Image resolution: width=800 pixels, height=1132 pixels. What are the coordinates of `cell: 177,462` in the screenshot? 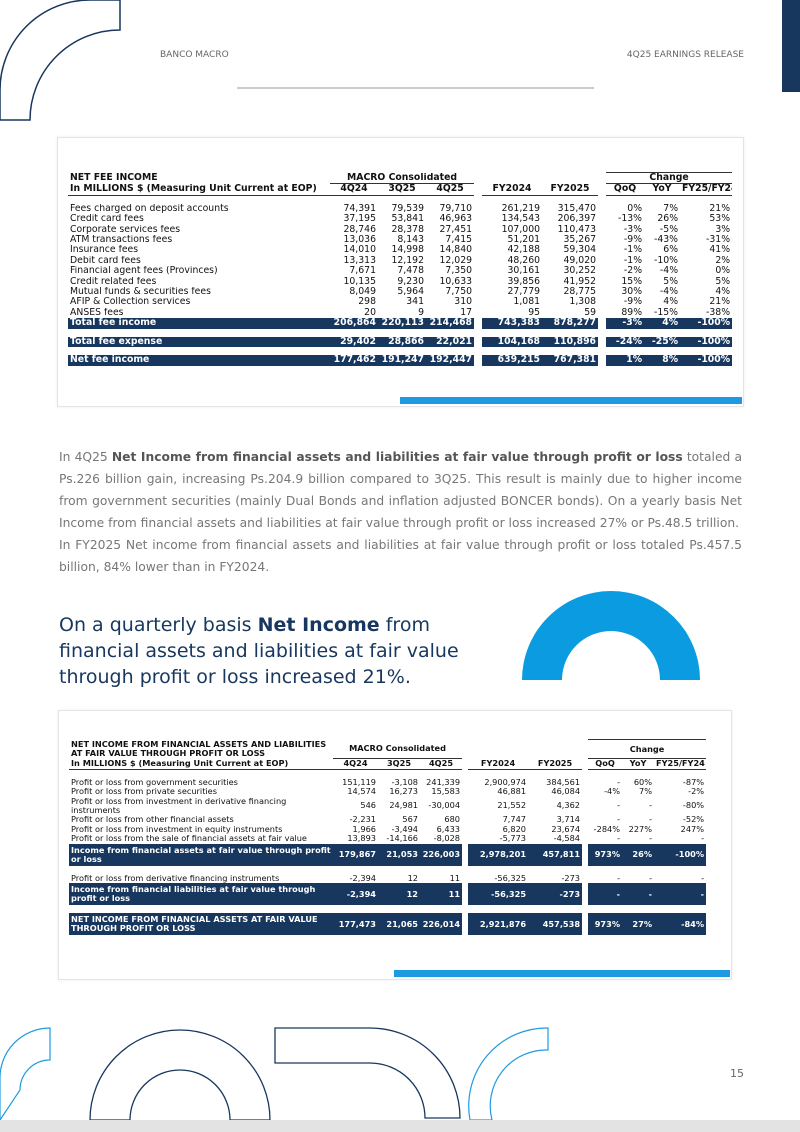 It's located at (354, 360).